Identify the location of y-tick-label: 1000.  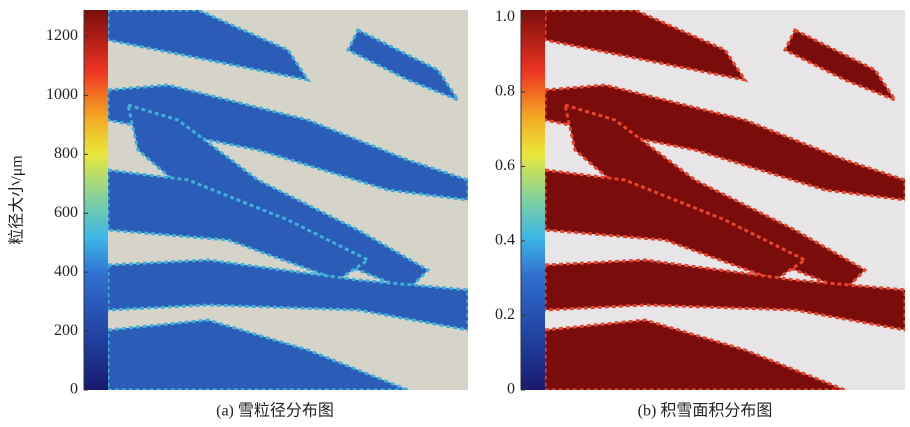
(62, 94).